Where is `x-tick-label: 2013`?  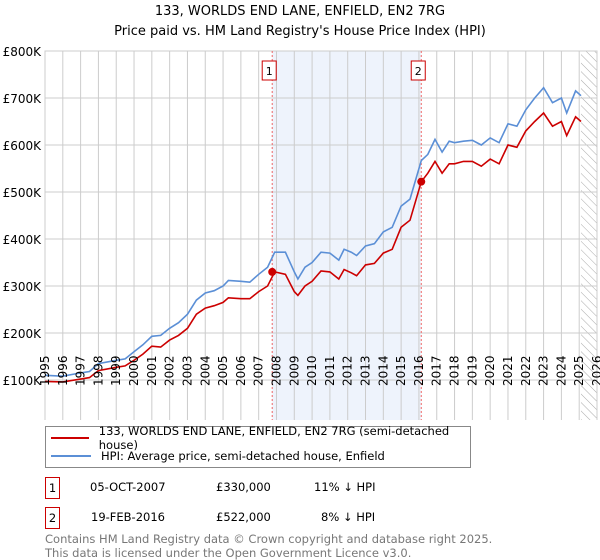 x-tick-label: 2013 is located at coordinates (366, 370).